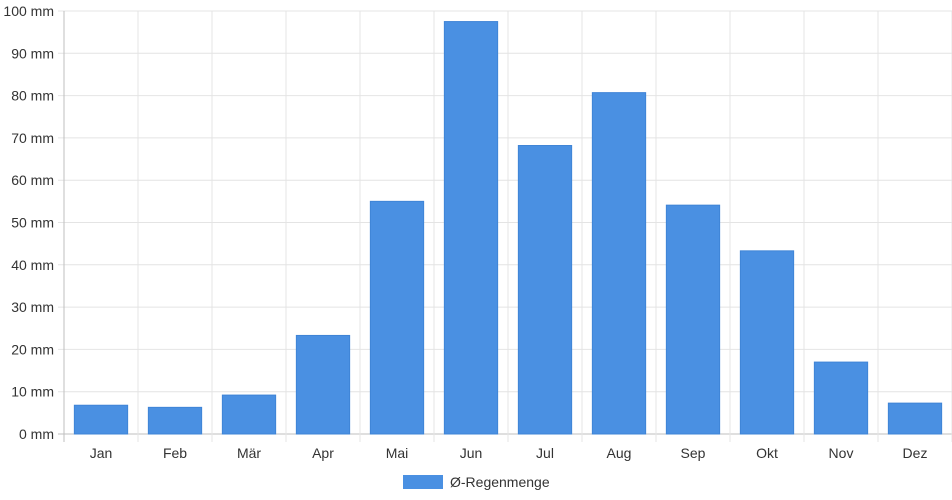  I want to click on legend-swatch, so click(423, 482).